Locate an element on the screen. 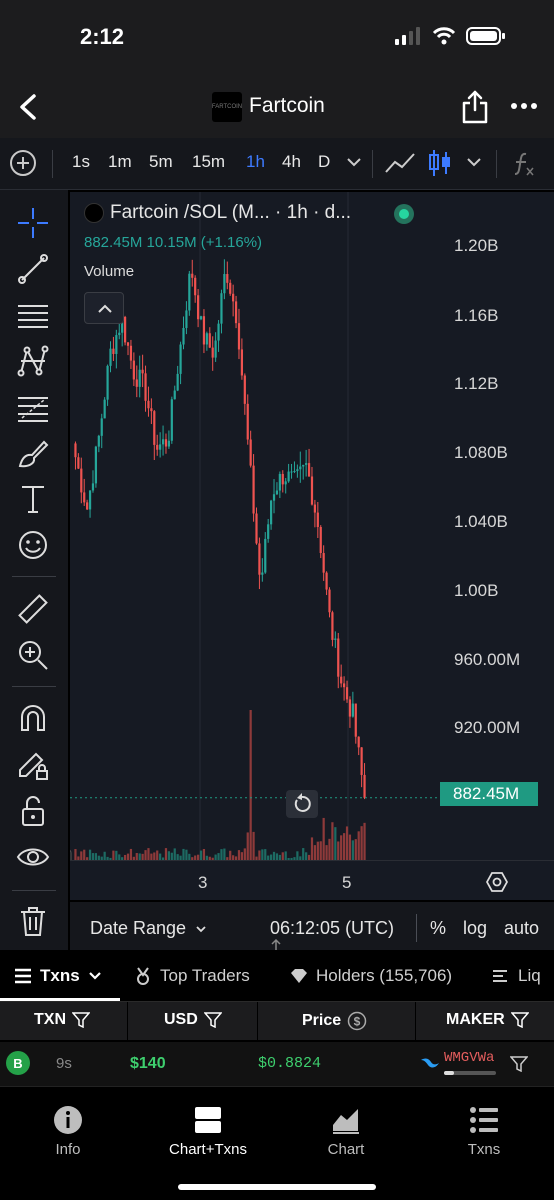 Image resolution: width=554 pixels, height=1200 pixels. tab-holders: Holders (155,706) is located at coordinates (371, 976).